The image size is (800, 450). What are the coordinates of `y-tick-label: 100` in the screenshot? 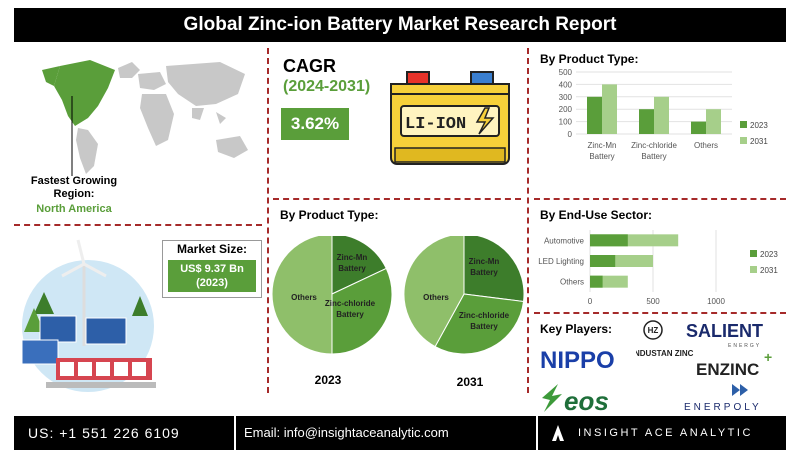 It's located at (566, 122).